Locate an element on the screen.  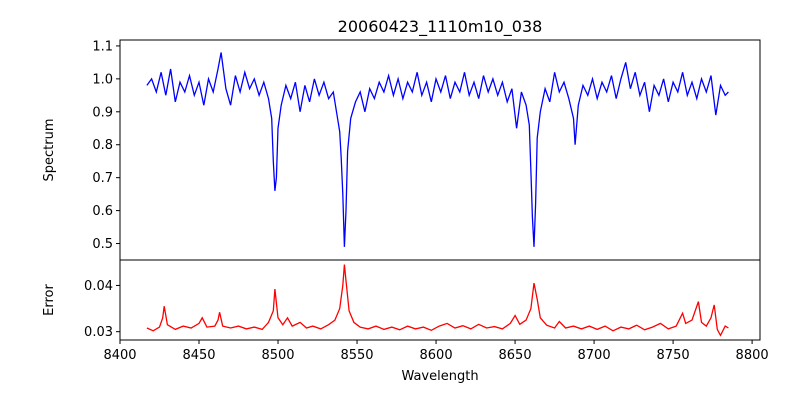
spectrum-y-tick-label: 0.6 is located at coordinates (102, 211).